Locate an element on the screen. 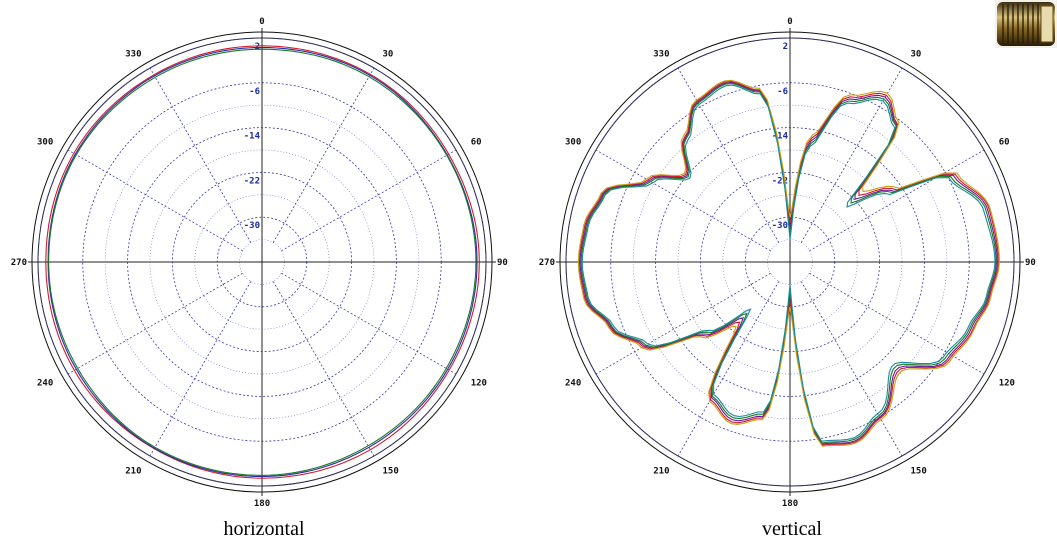 This screenshot has width=1057, height=543. vertical-caption: vertical is located at coordinates (792, 529).